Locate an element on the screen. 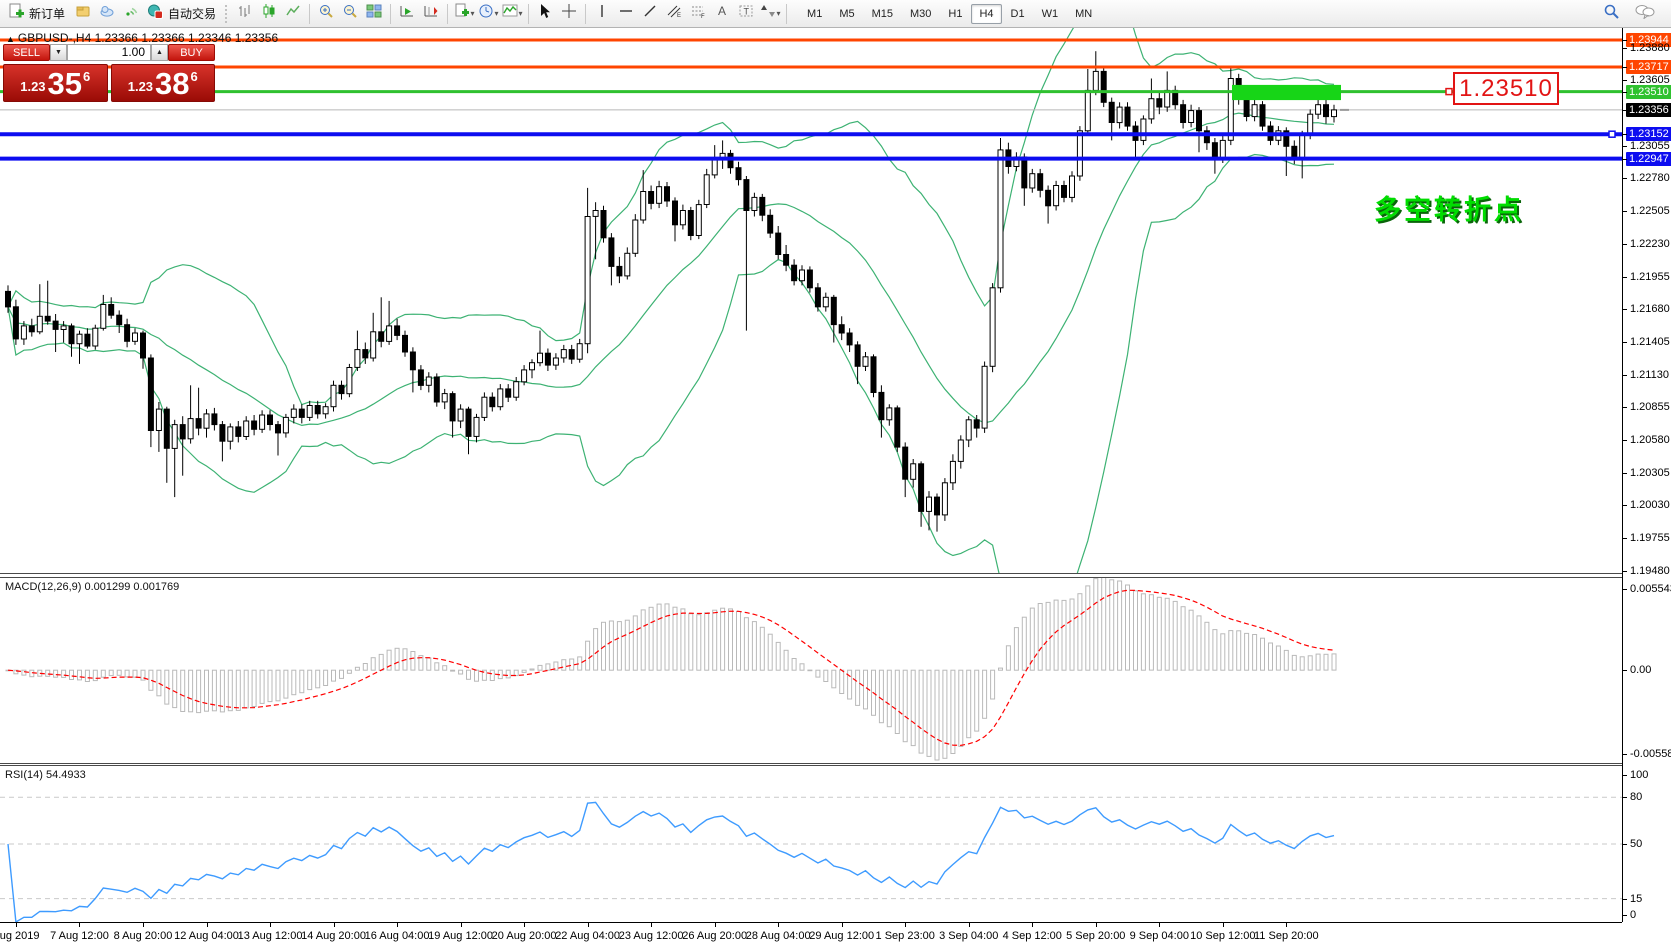 The image size is (1671, 948). cloud-sync-button is located at coordinates (107, 14).